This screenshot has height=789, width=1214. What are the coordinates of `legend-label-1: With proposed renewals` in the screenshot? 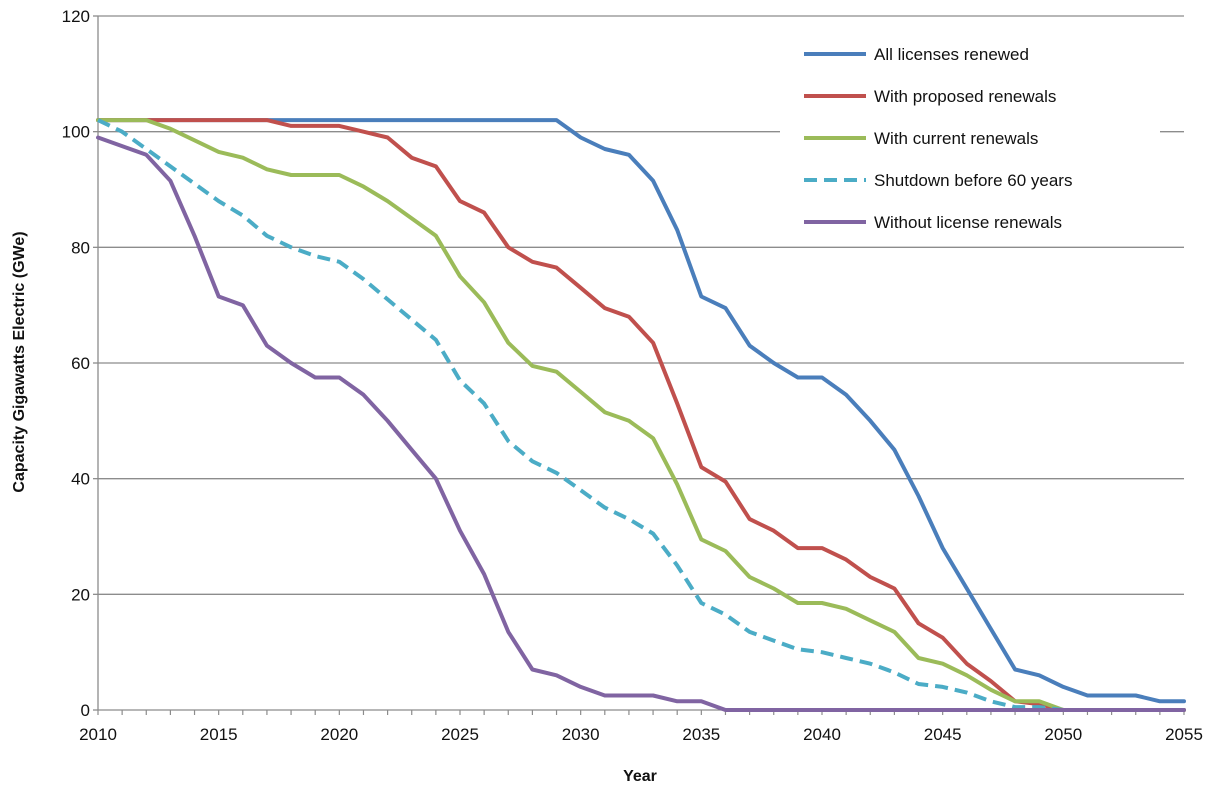 It's located at (965, 96).